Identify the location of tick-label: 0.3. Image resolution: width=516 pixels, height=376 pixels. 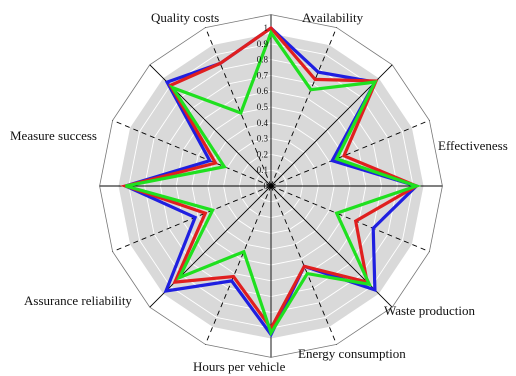
(263, 139).